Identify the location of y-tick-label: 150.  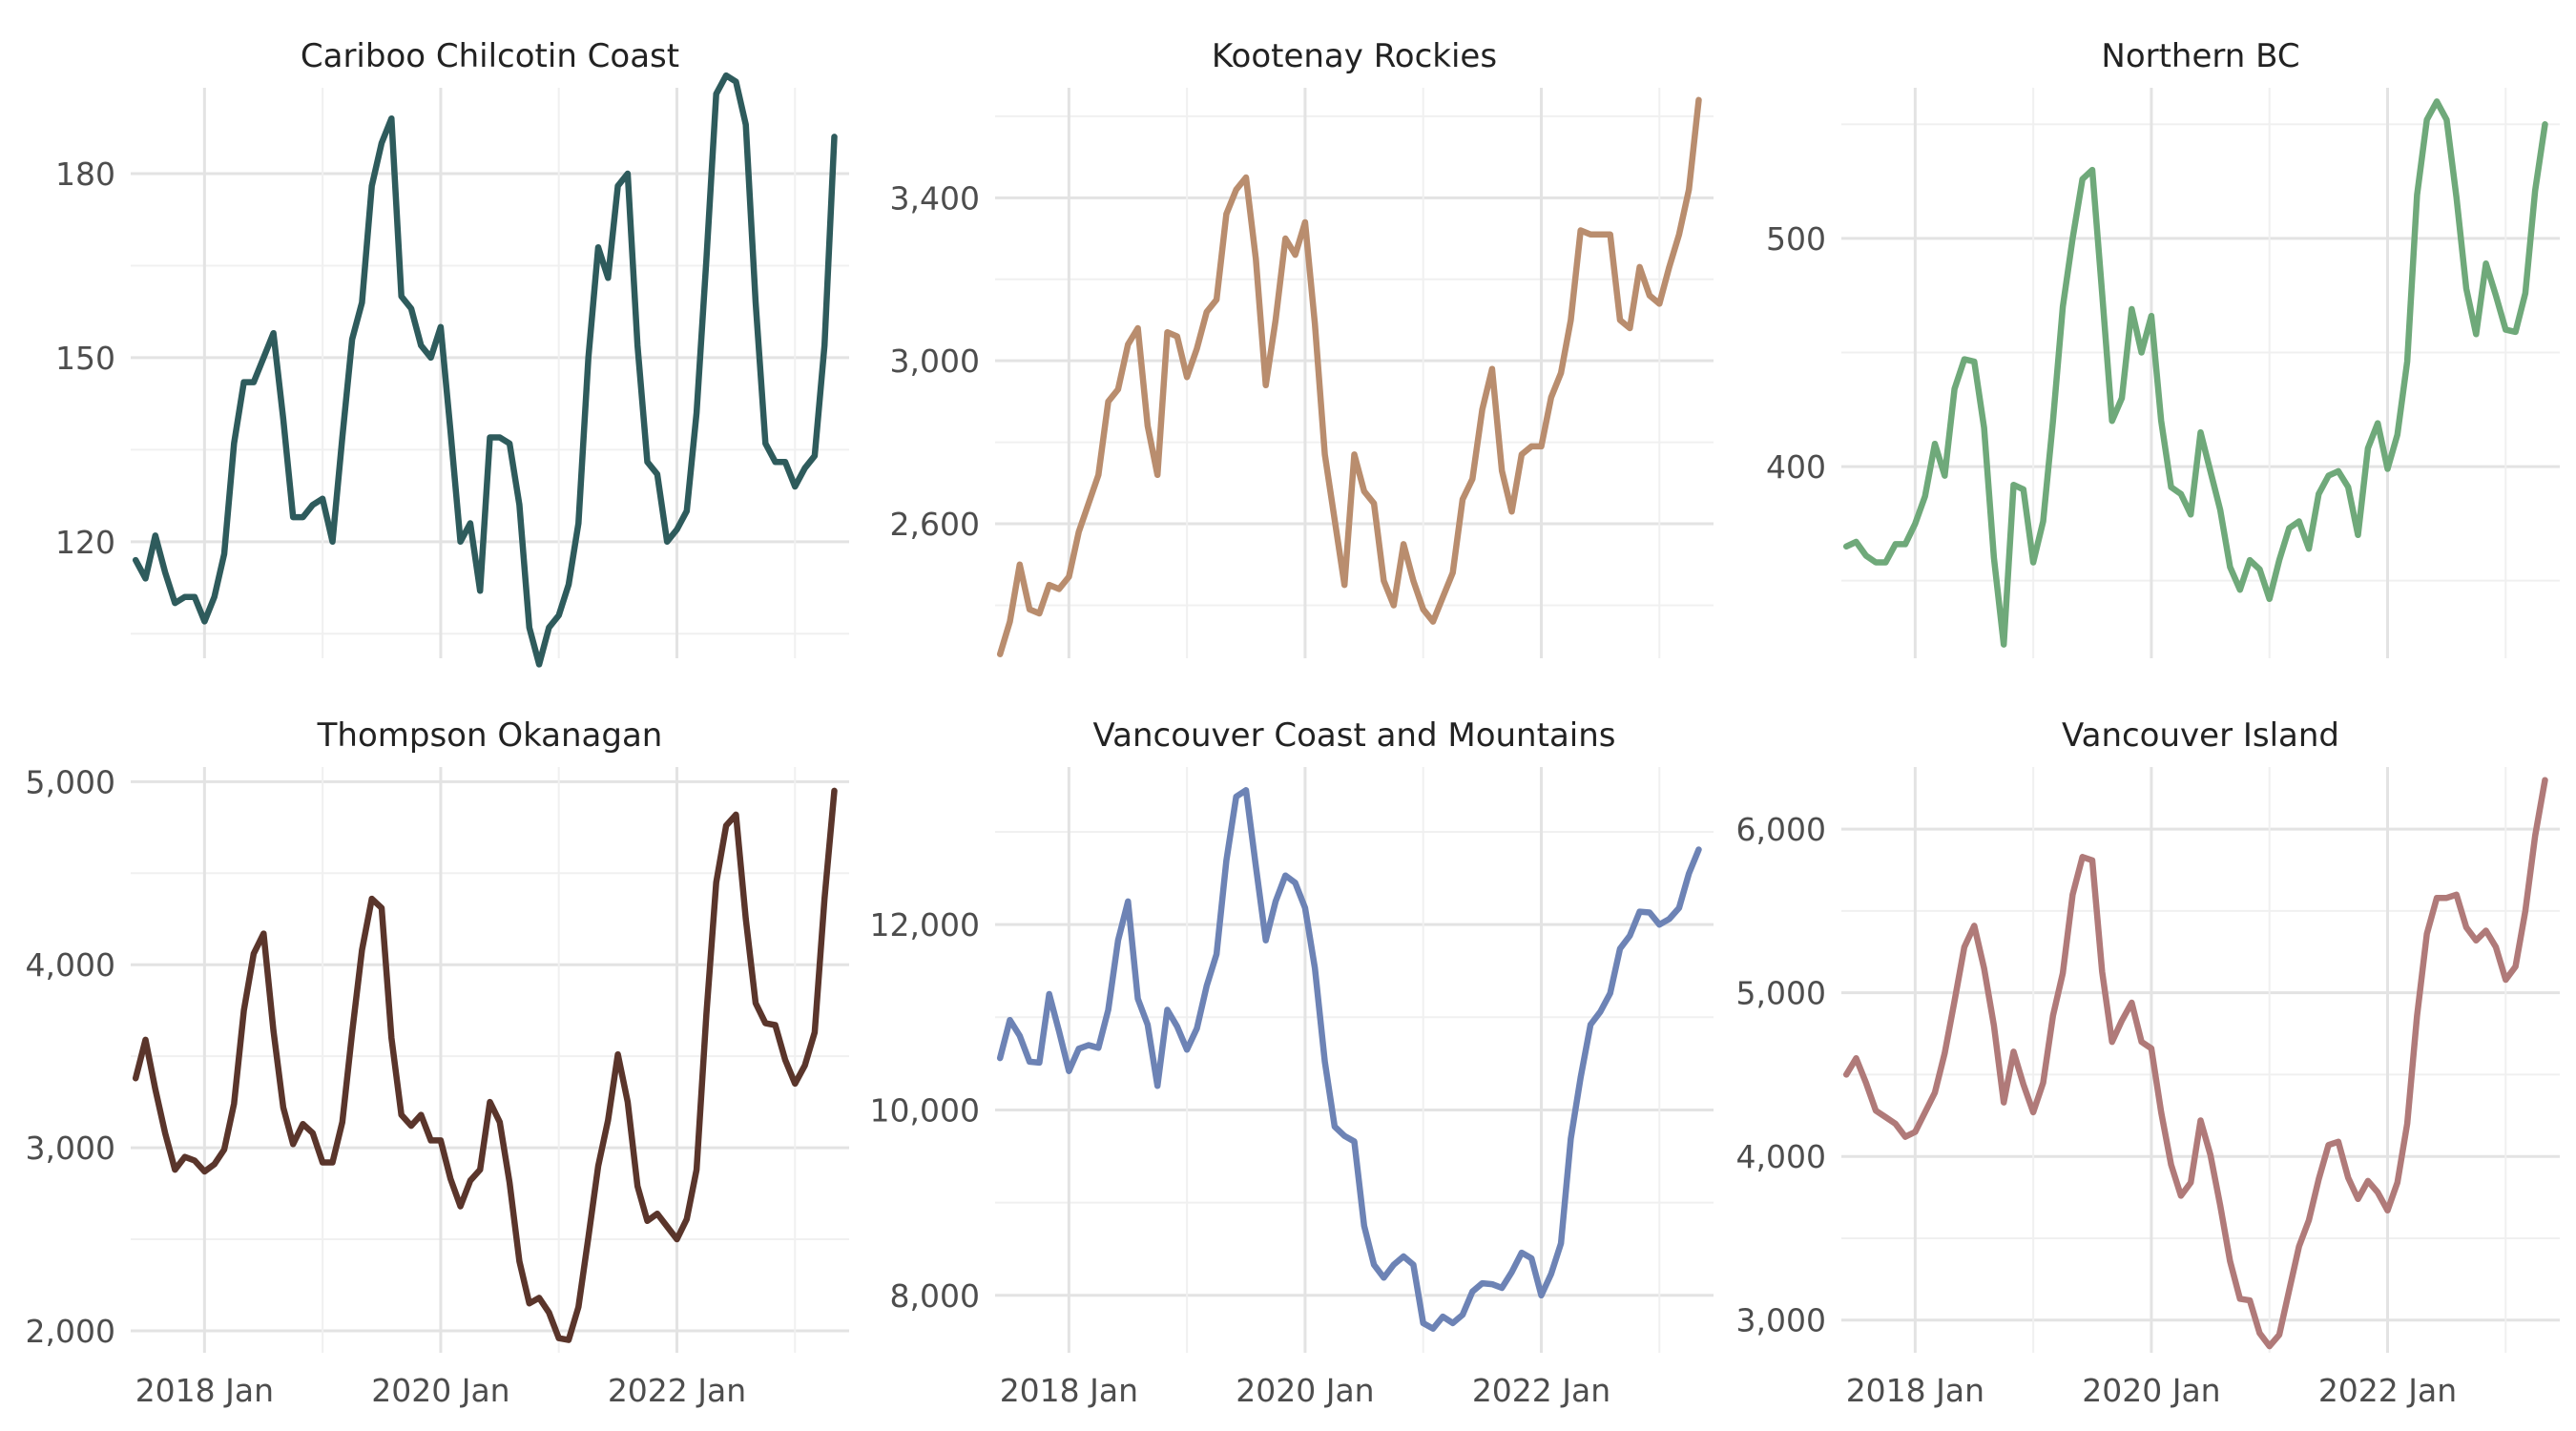
(85, 358).